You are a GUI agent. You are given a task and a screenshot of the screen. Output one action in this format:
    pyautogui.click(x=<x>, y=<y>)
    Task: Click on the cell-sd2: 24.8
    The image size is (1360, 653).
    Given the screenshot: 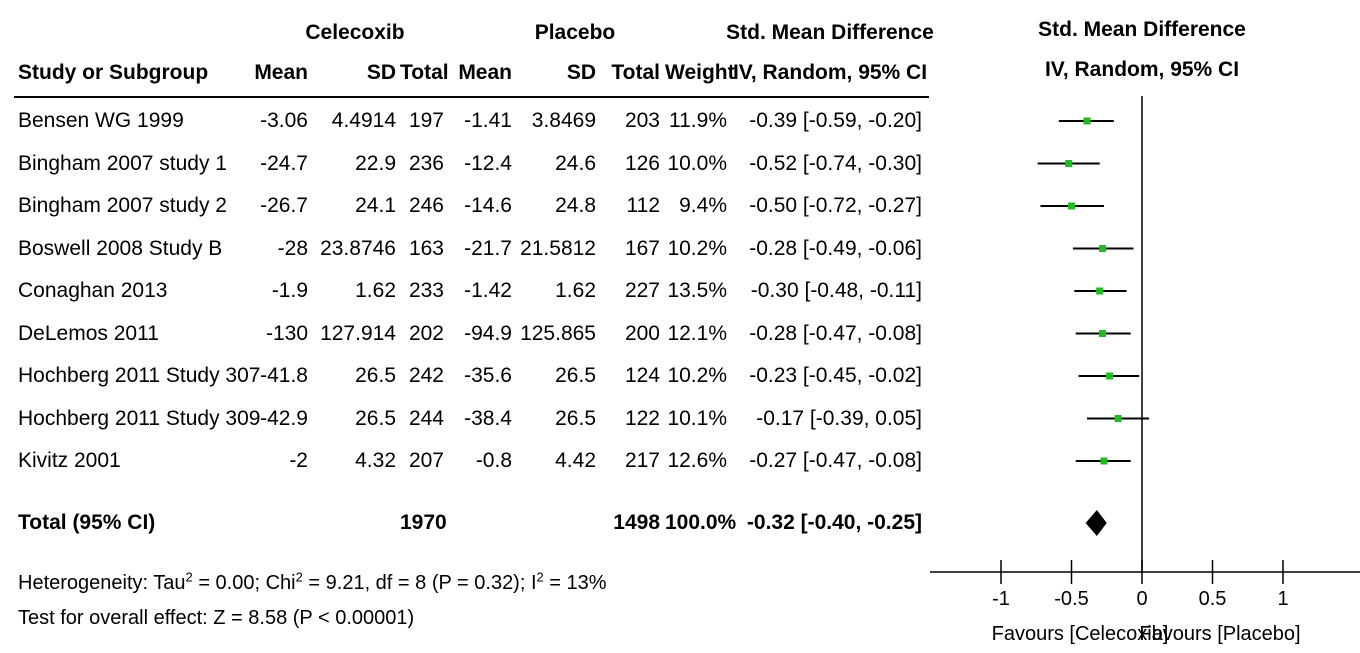 What is the action you would take?
    pyautogui.click(x=575, y=205)
    